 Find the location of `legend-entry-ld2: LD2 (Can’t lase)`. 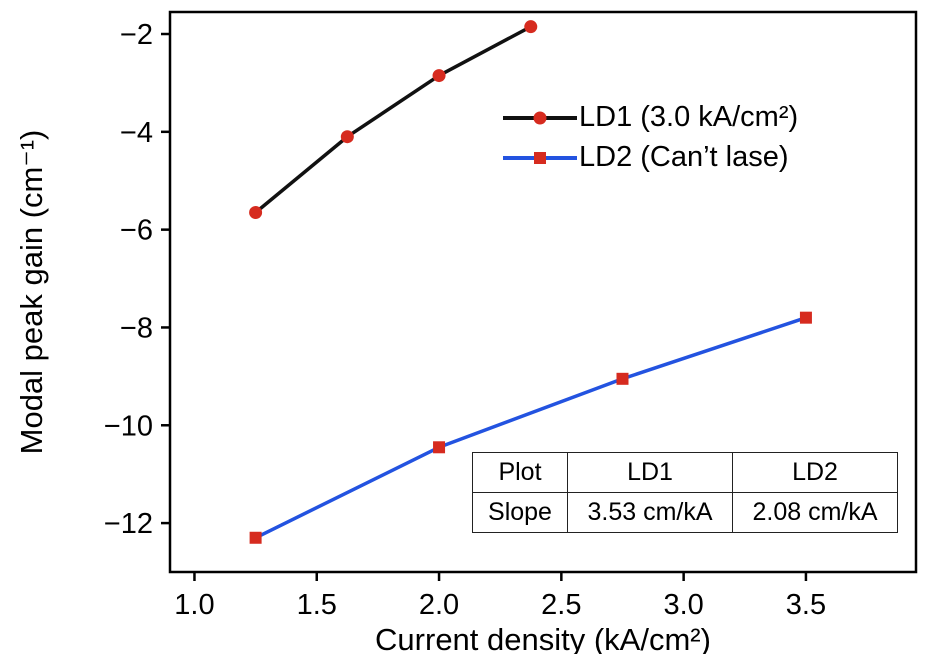

legend-entry-ld2: LD2 (Can’t lase) is located at coordinates (650, 157).